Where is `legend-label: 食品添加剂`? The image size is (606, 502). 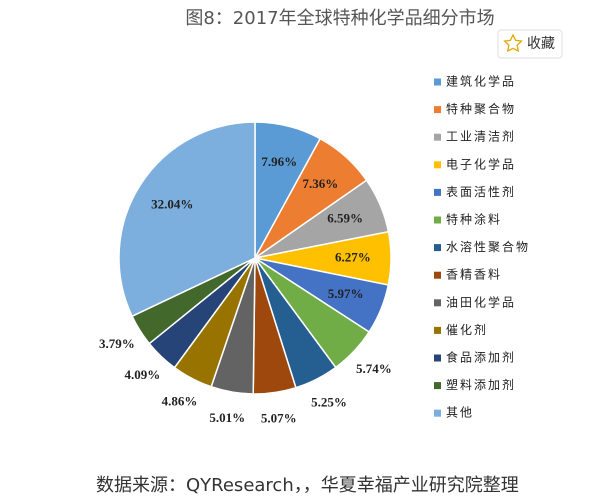
legend-label: 食品添加剂 is located at coordinates (481, 357).